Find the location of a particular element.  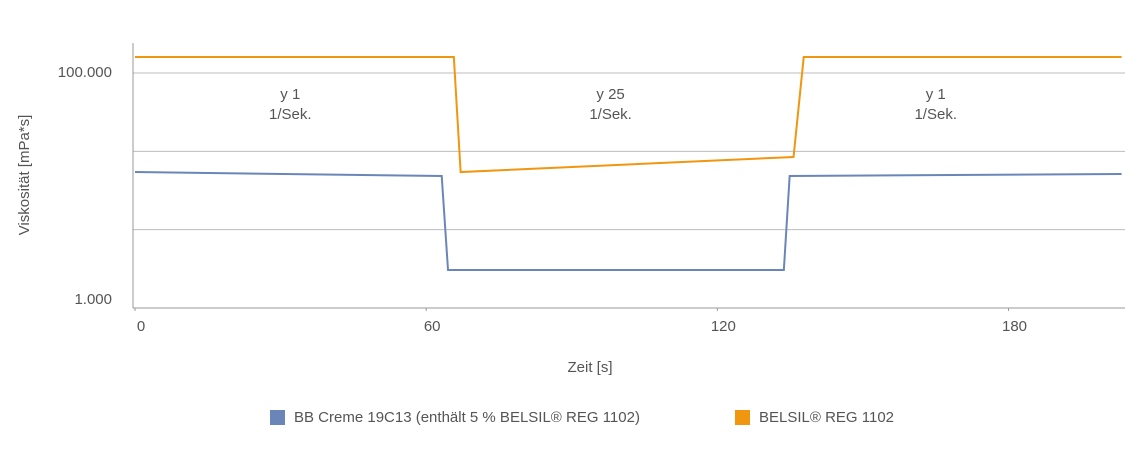

x-tick-label: 60 is located at coordinates (432, 326).